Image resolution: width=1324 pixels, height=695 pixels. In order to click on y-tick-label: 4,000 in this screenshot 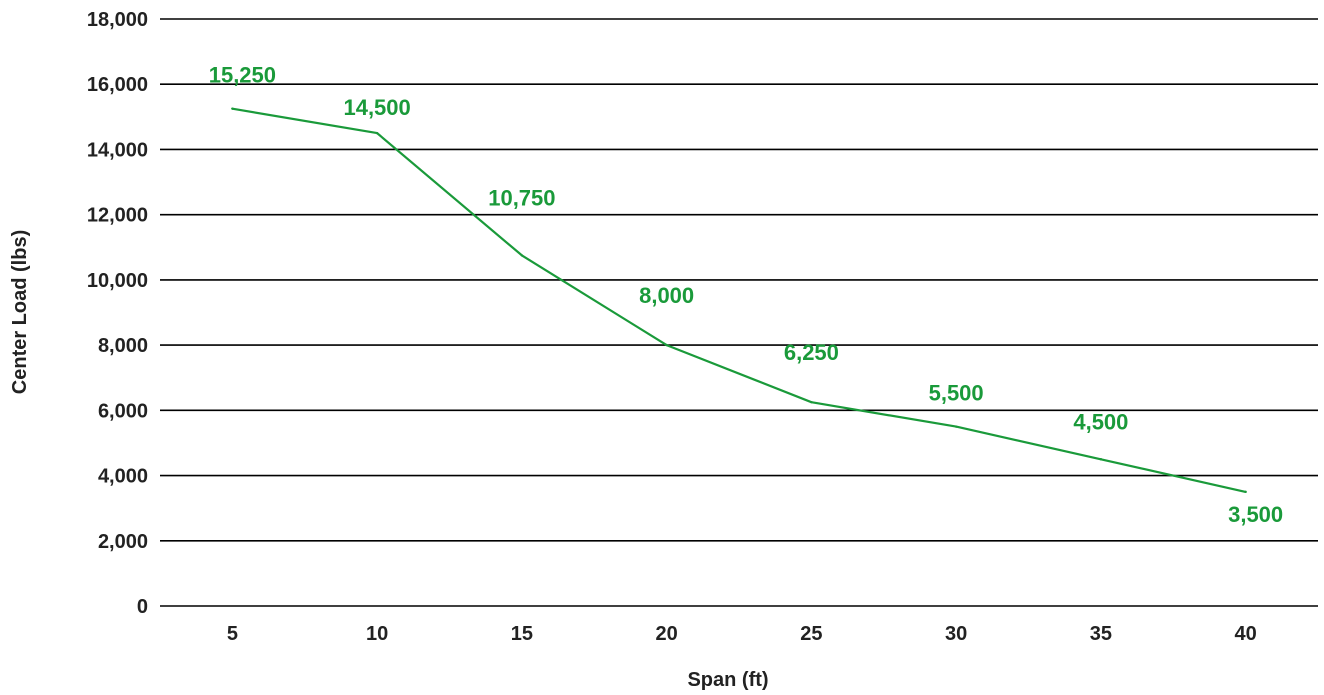, I will do `click(123, 477)`.